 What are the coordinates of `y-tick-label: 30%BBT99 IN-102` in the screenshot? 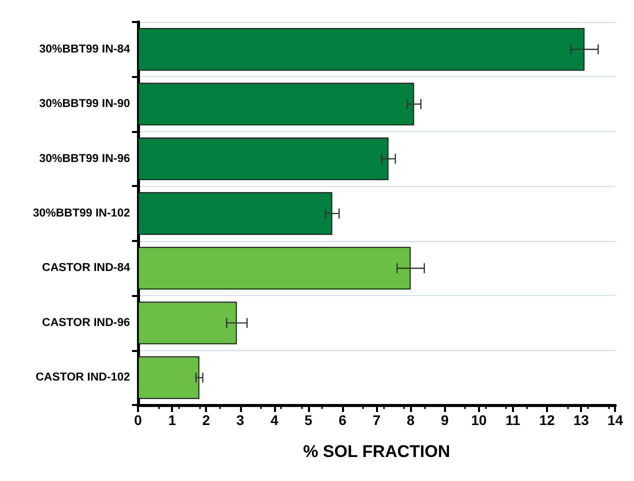 It's located at (81, 214).